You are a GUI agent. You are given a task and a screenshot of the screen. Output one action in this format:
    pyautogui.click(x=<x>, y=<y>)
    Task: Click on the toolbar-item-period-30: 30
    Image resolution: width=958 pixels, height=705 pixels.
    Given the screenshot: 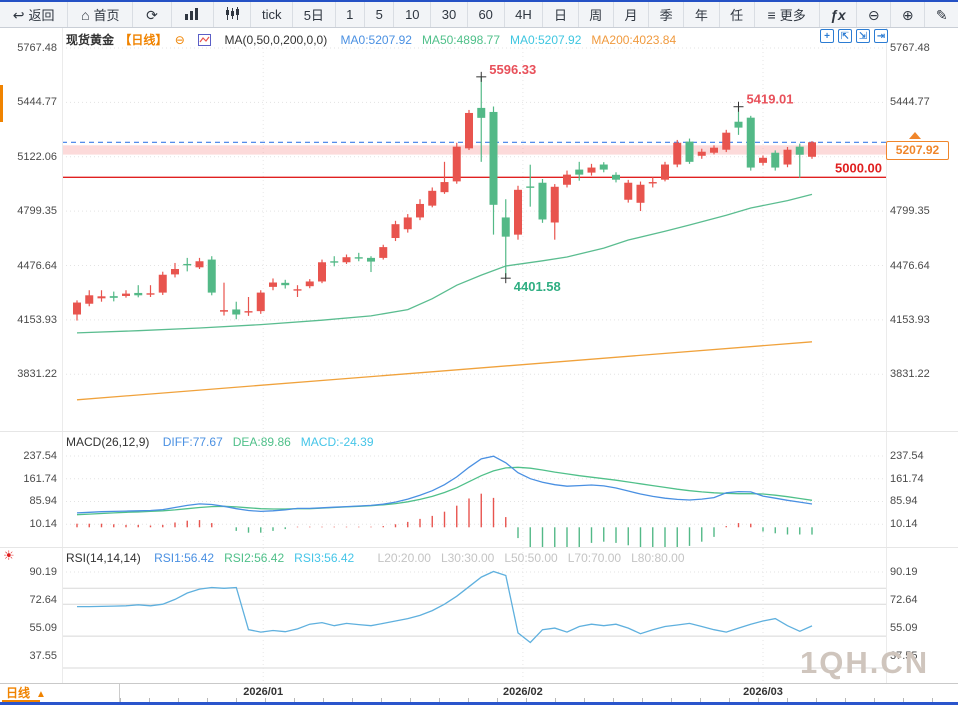 What is the action you would take?
    pyautogui.click(x=449, y=14)
    